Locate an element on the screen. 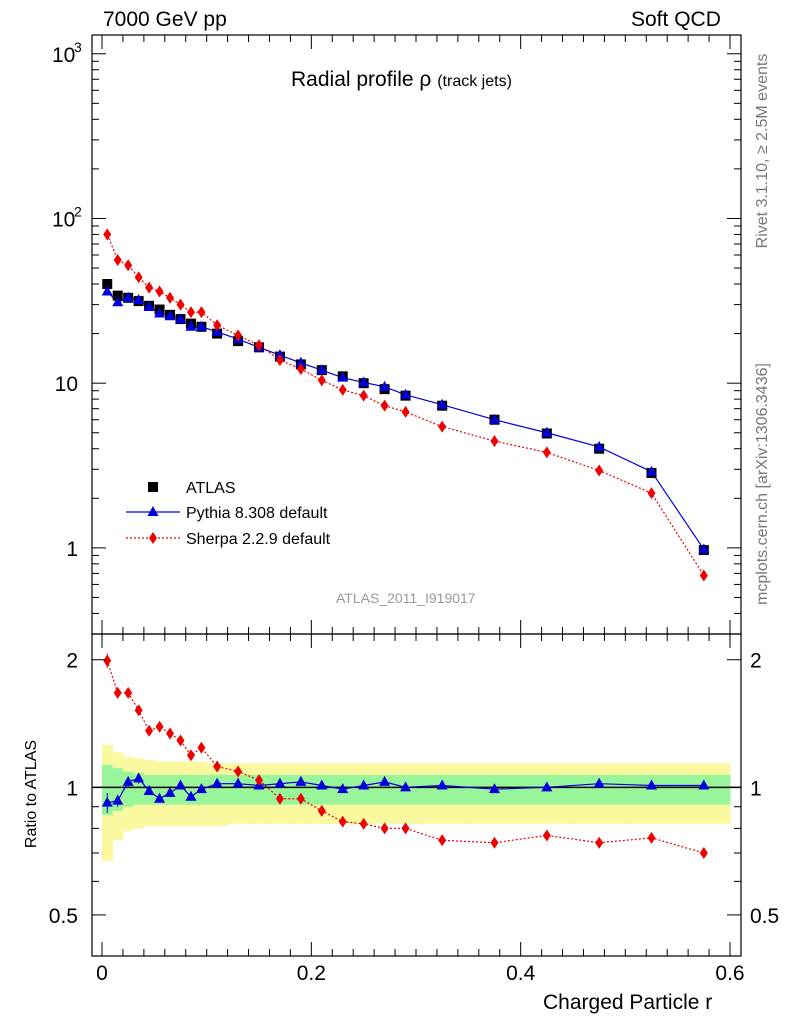 The image size is (786, 1024). mcplots-citation-label: mcplots.cern.ch [arXiv:1306.3436] is located at coordinates (762, 484).